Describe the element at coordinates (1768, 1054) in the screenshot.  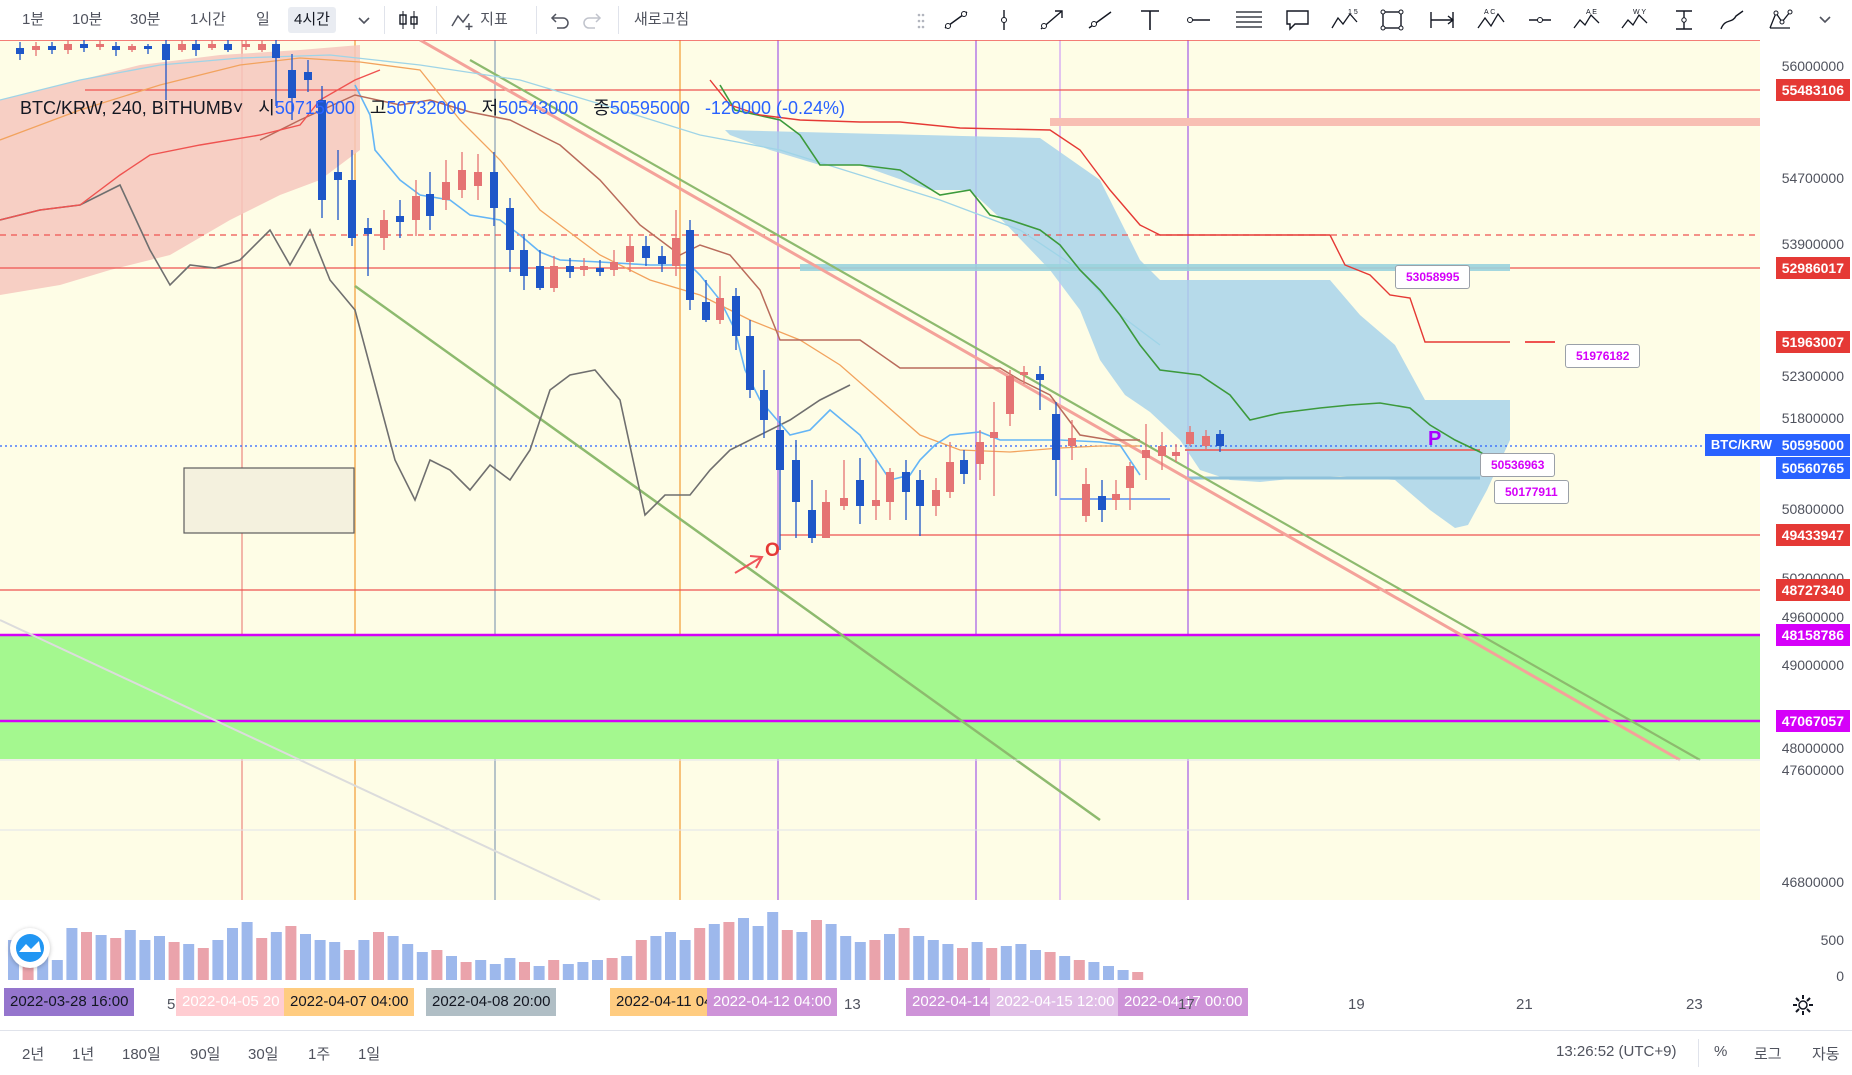
I see `log-toggle: 로그` at that location.